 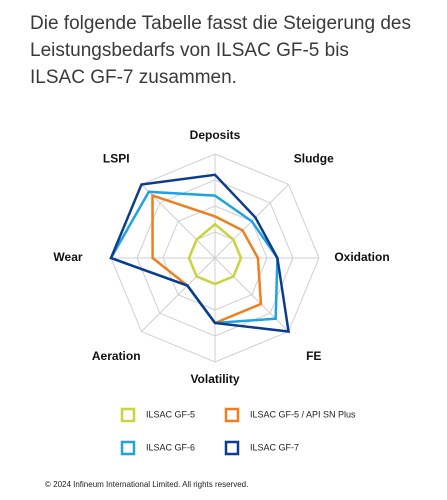 What do you see at coordinates (116, 158) in the screenshot?
I see `axis-label: LSPI` at bounding box center [116, 158].